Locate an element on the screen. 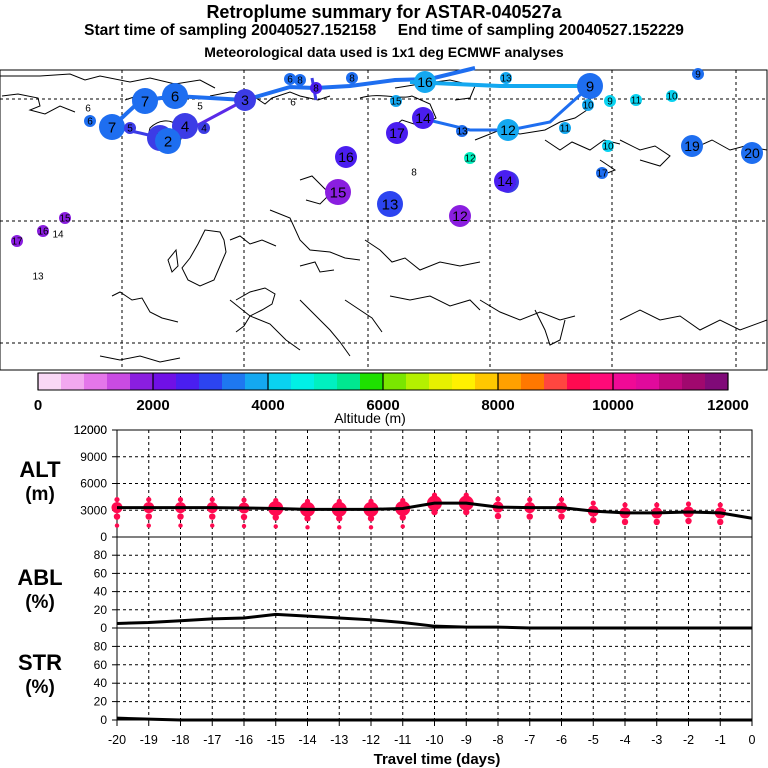 The width and height of the screenshot is (768, 768). x-tick-label: -7 is located at coordinates (529, 740).